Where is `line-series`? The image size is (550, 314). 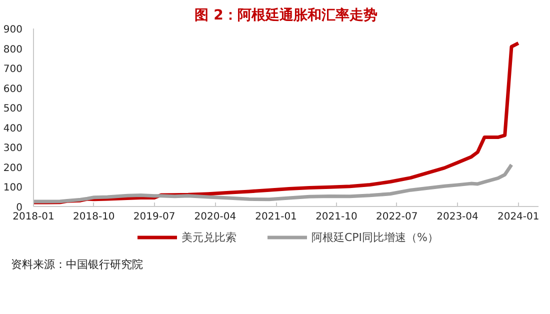 line-series is located at coordinates (274, 183).